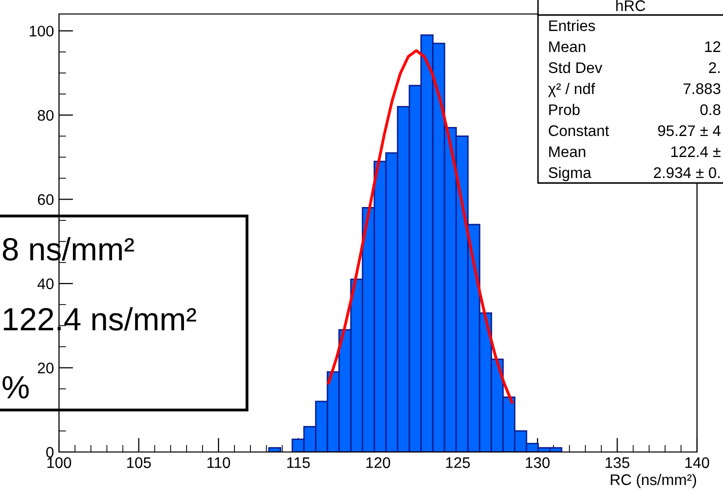 Image resolution: width=723 pixels, height=492 pixels. What do you see at coordinates (570, 174) in the screenshot?
I see `annotation: Sigma` at bounding box center [570, 174].